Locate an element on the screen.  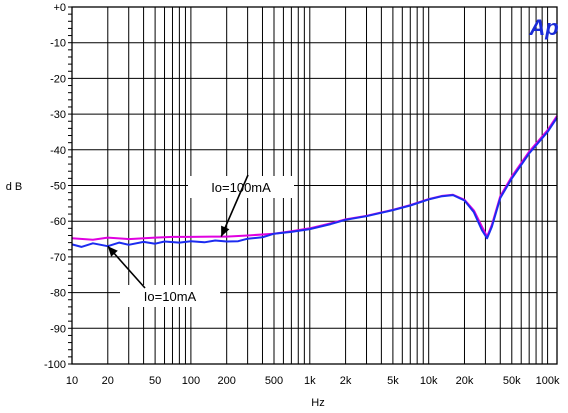
y-tick-label: -100 is located at coordinates (55, 365).